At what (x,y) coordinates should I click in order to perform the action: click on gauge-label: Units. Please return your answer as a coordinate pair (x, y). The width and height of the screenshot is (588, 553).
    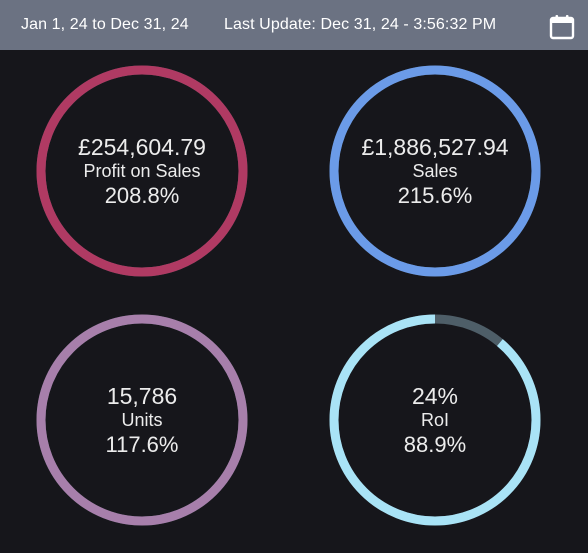
    Looking at the image, I should click on (142, 419).